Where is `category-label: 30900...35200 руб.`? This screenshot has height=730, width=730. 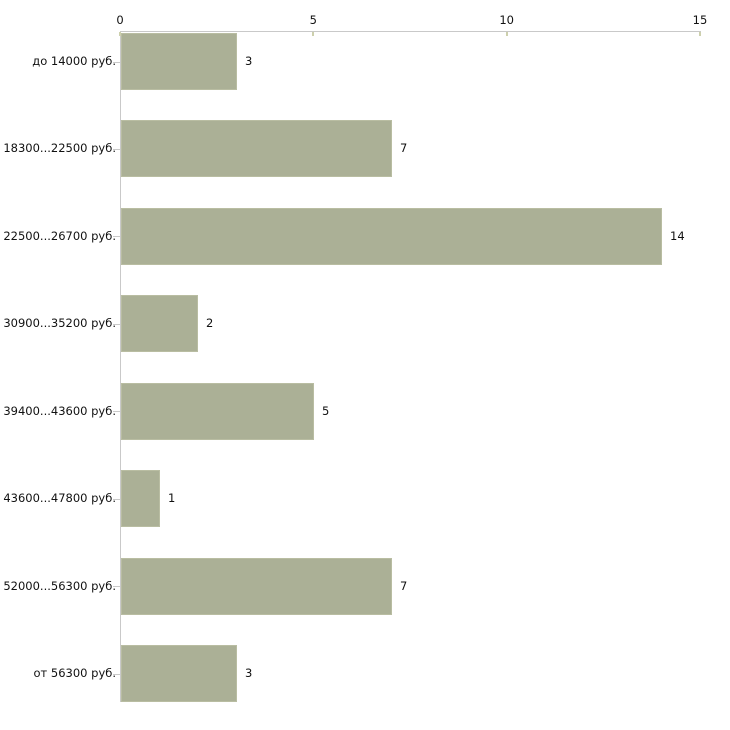
category-label: 30900...35200 руб. is located at coordinates (59, 323).